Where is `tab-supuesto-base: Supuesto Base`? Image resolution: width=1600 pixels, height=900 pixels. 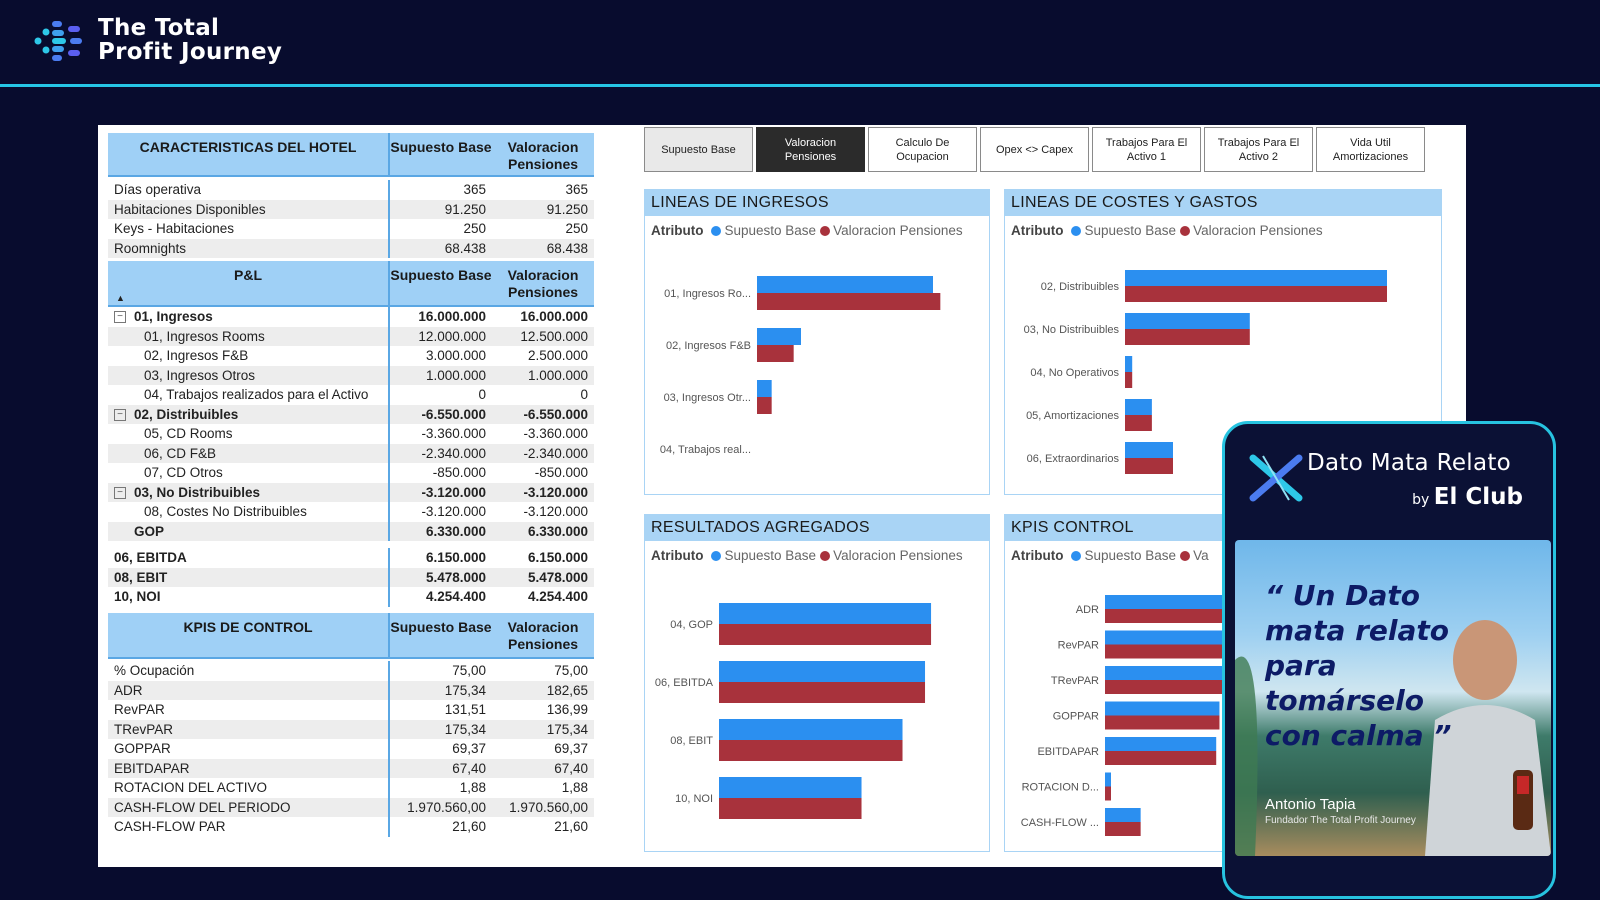
tab-supuesto-base: Supuesto Base is located at coordinates (698, 149).